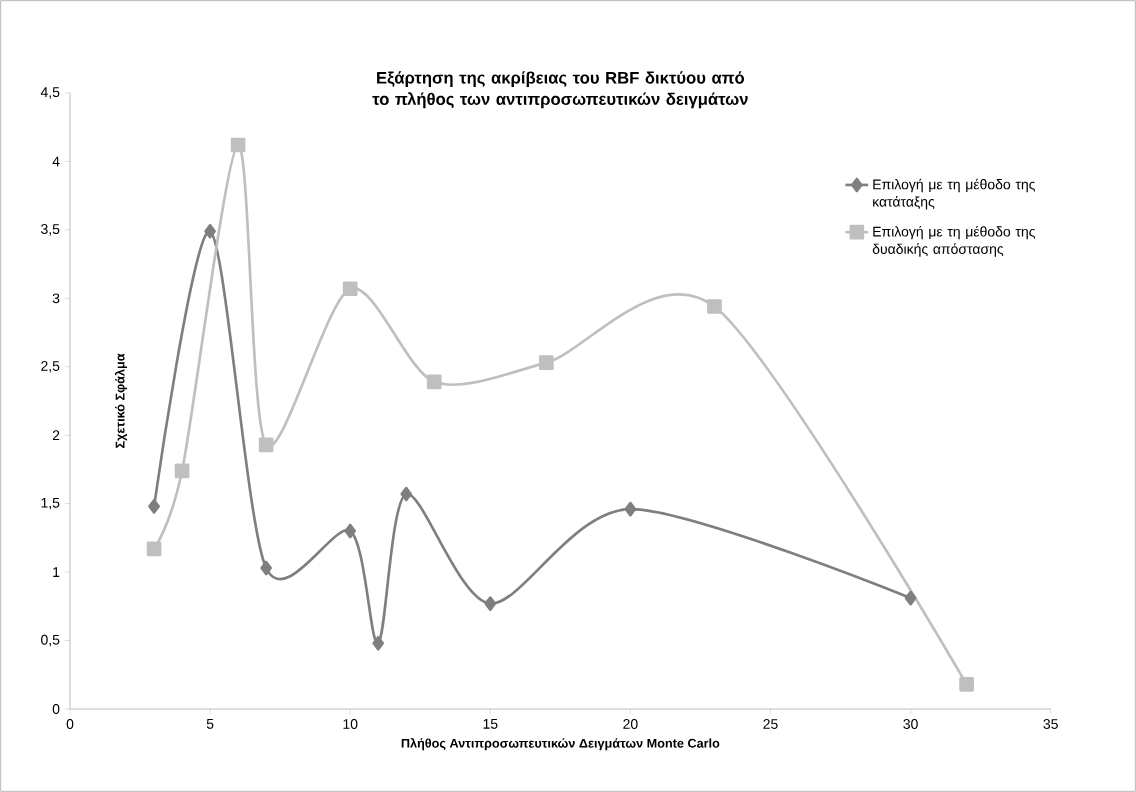  Describe the element at coordinates (910, 724) in the screenshot. I see `x-tick-label: 30` at that location.